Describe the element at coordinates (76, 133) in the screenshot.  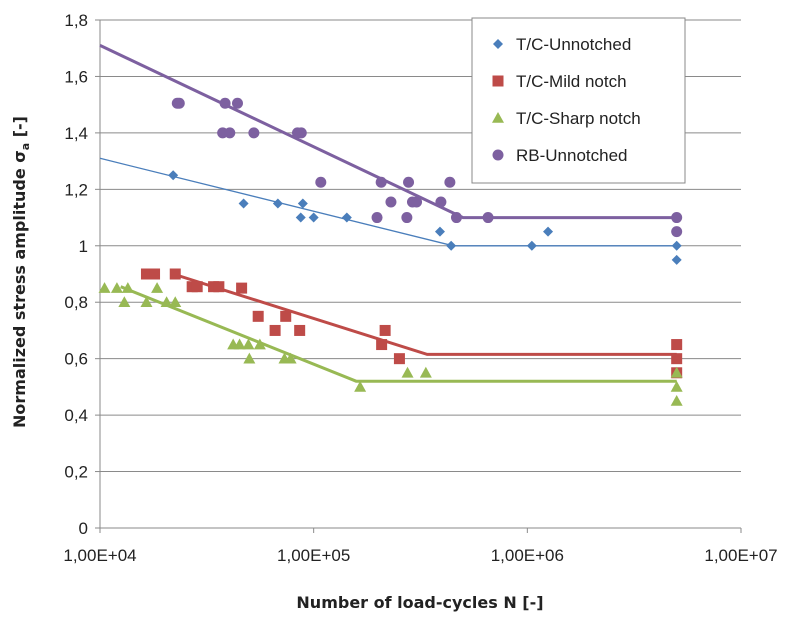
I see `y-tick-label: 1,4` at that location.